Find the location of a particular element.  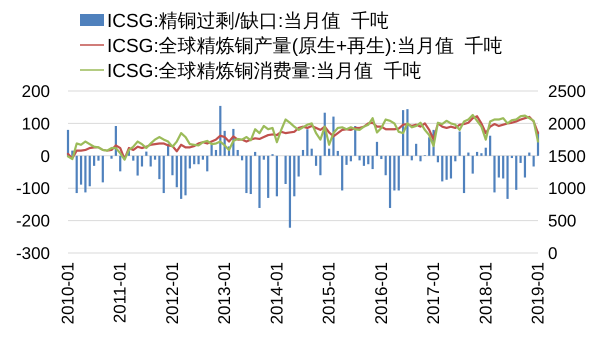

y-tick-label: -200 is located at coordinates (33, 221).